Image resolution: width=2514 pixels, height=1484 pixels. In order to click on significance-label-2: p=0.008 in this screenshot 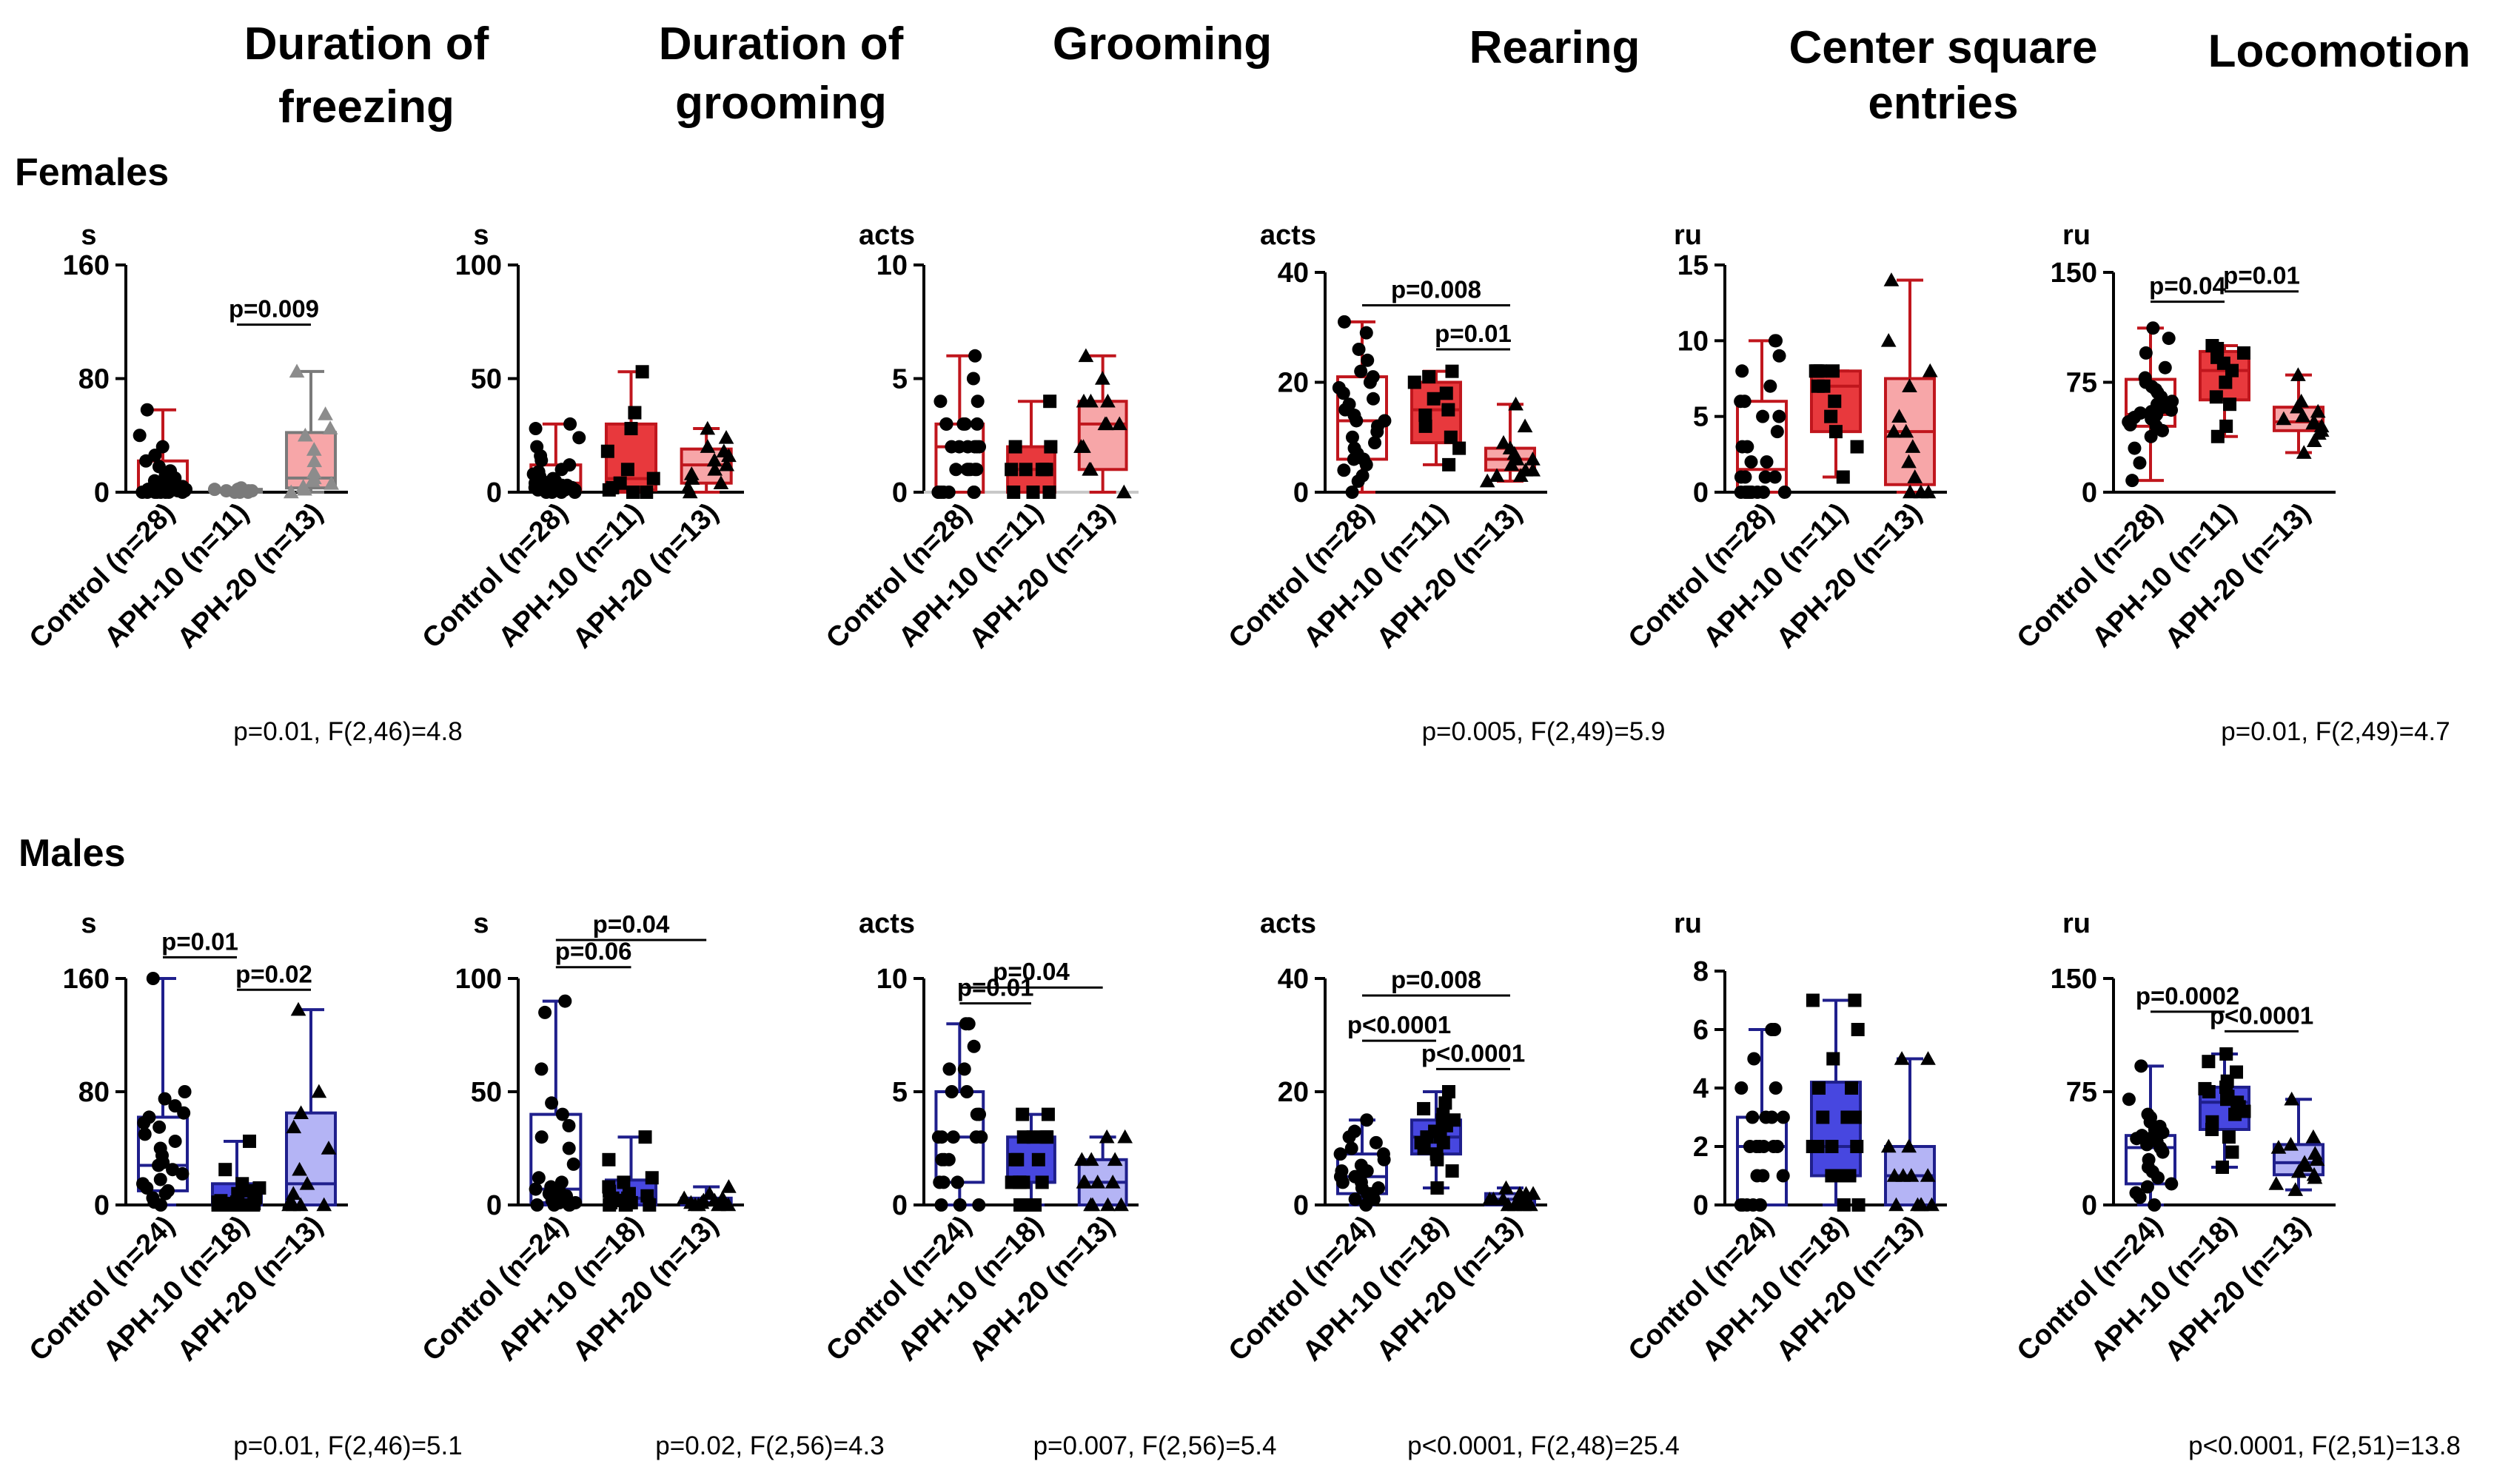, I will do `click(1436, 979)`.